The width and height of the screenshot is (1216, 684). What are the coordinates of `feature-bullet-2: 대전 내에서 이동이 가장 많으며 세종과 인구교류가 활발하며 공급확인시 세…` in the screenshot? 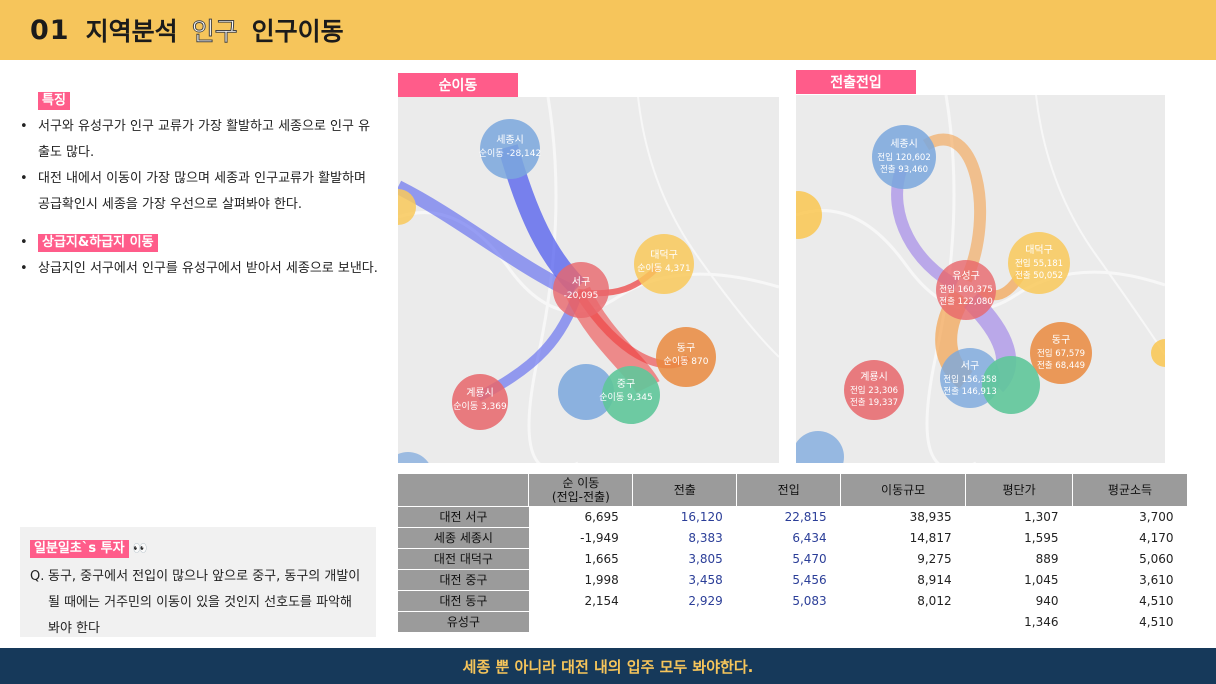 It's located at (200, 192).